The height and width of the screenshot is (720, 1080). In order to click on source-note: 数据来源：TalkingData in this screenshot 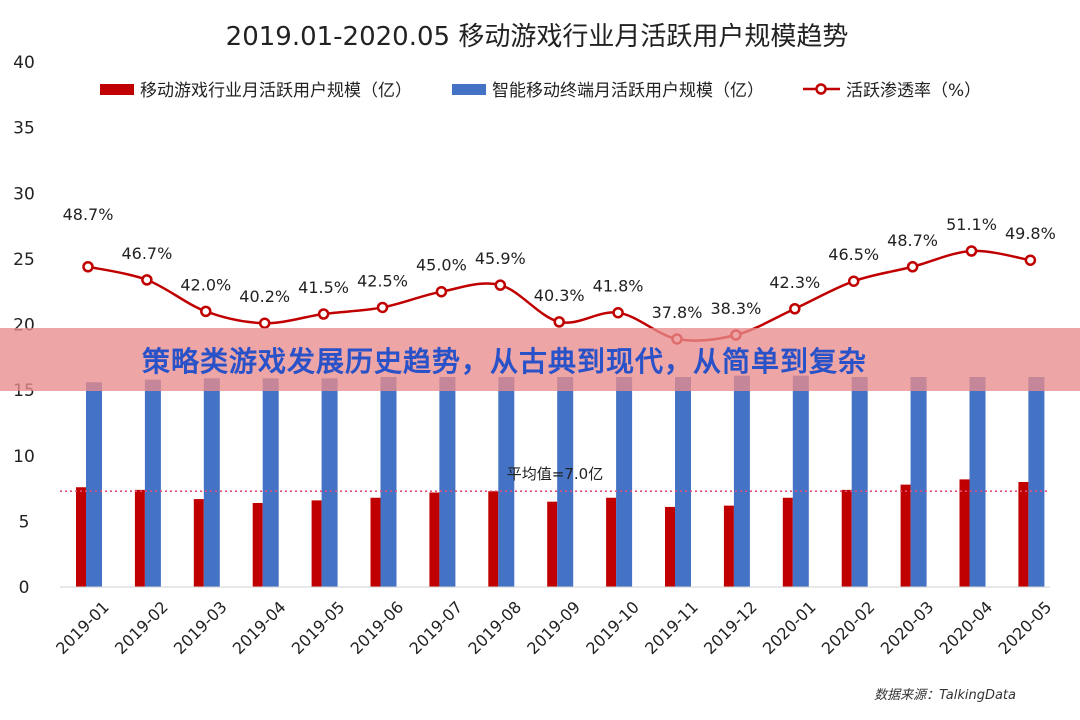, I will do `click(945, 695)`.